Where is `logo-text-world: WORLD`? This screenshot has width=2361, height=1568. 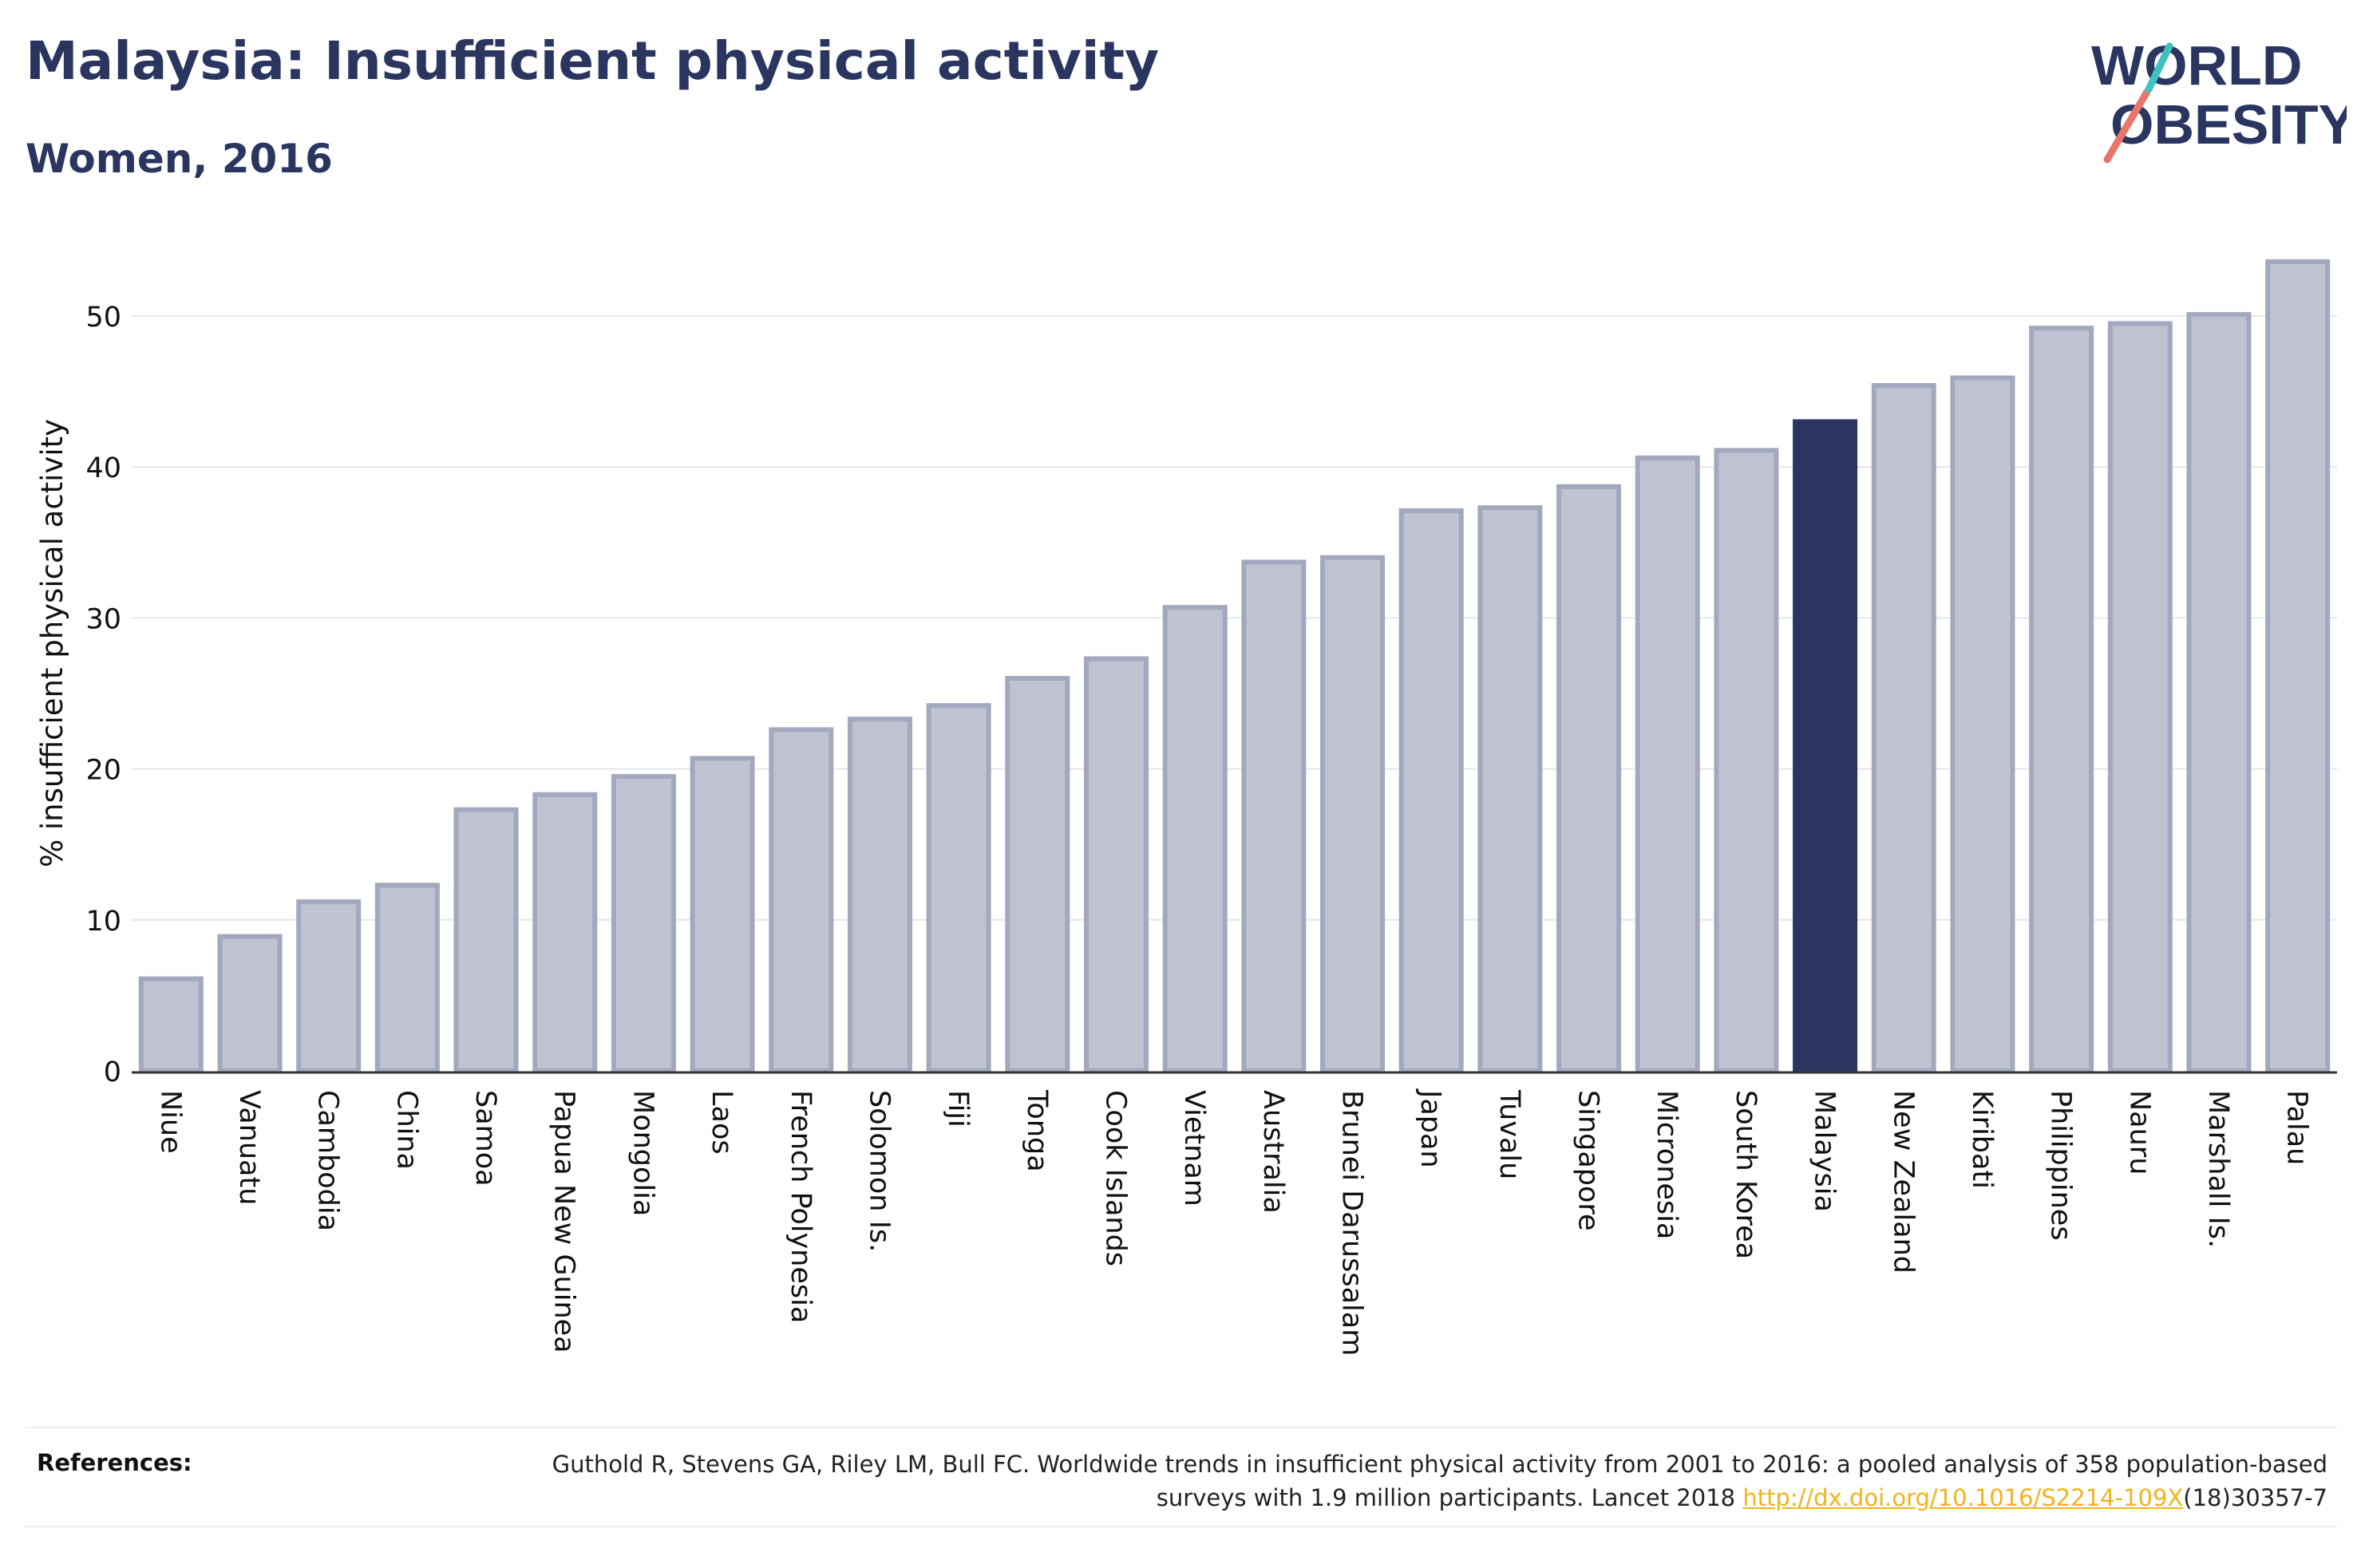 logo-text-world: WORLD is located at coordinates (2196, 65).